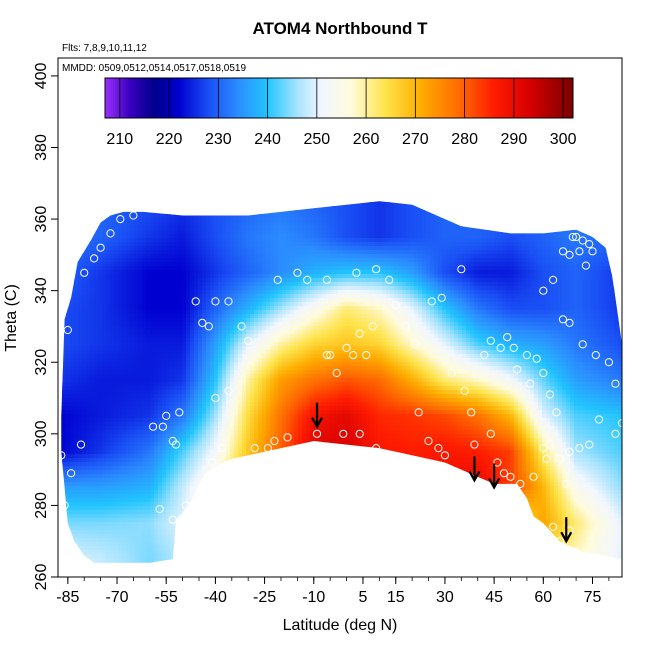 This screenshot has width=650, height=650. Describe the element at coordinates (563, 139) in the screenshot. I see `colorbar-tick-label: 300` at that location.